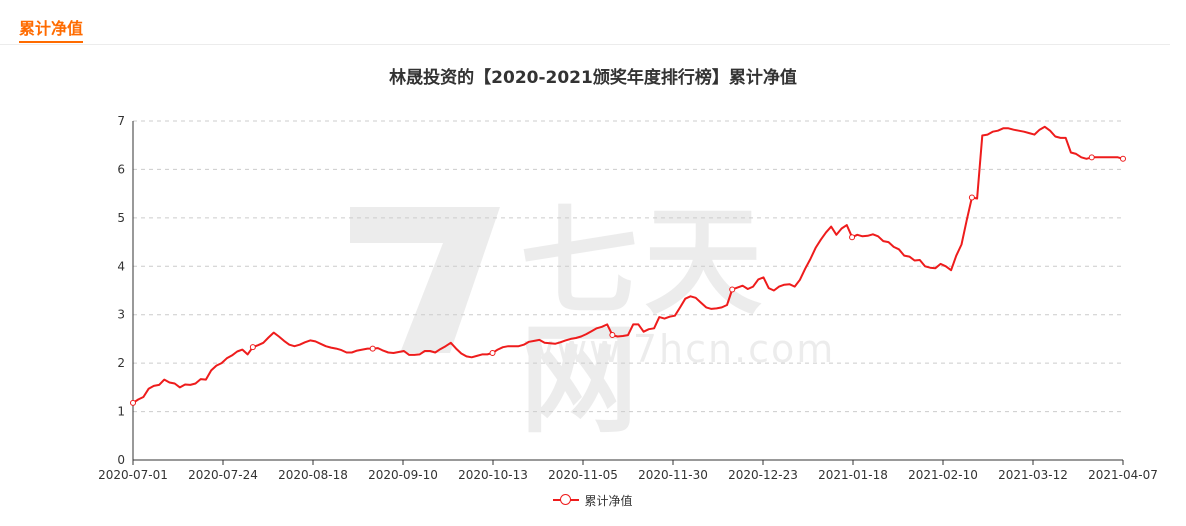 The width and height of the screenshot is (1186, 526). Describe the element at coordinates (943, 475) in the screenshot. I see `x-tick-label: 2021-02-10` at that location.